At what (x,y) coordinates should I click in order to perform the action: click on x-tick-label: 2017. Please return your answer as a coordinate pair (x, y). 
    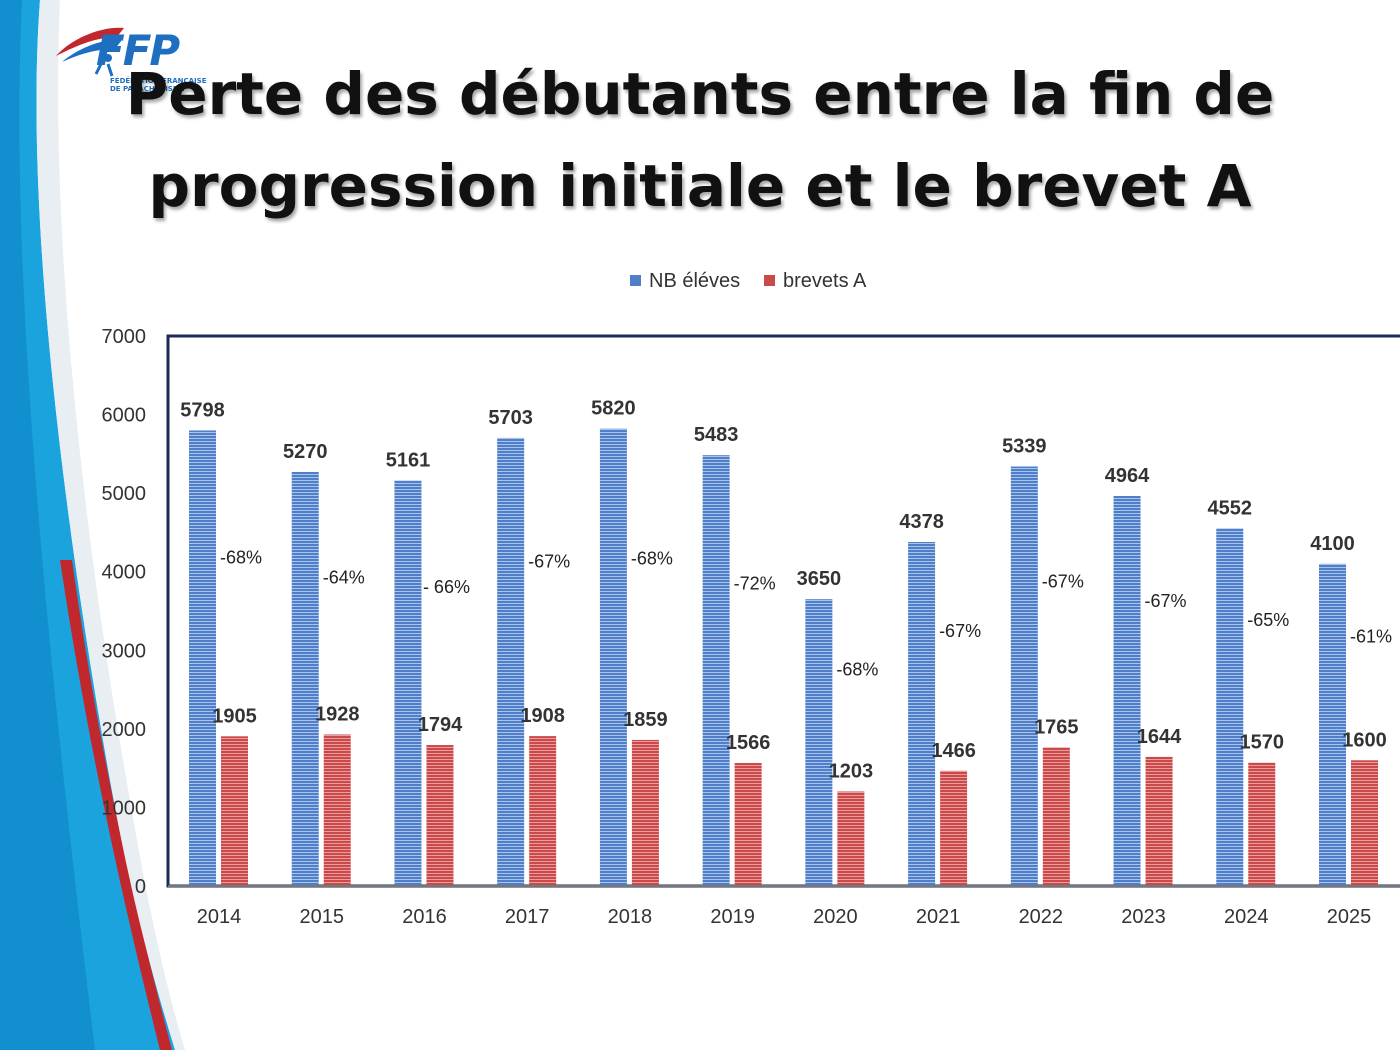
    Looking at the image, I should click on (527, 917).